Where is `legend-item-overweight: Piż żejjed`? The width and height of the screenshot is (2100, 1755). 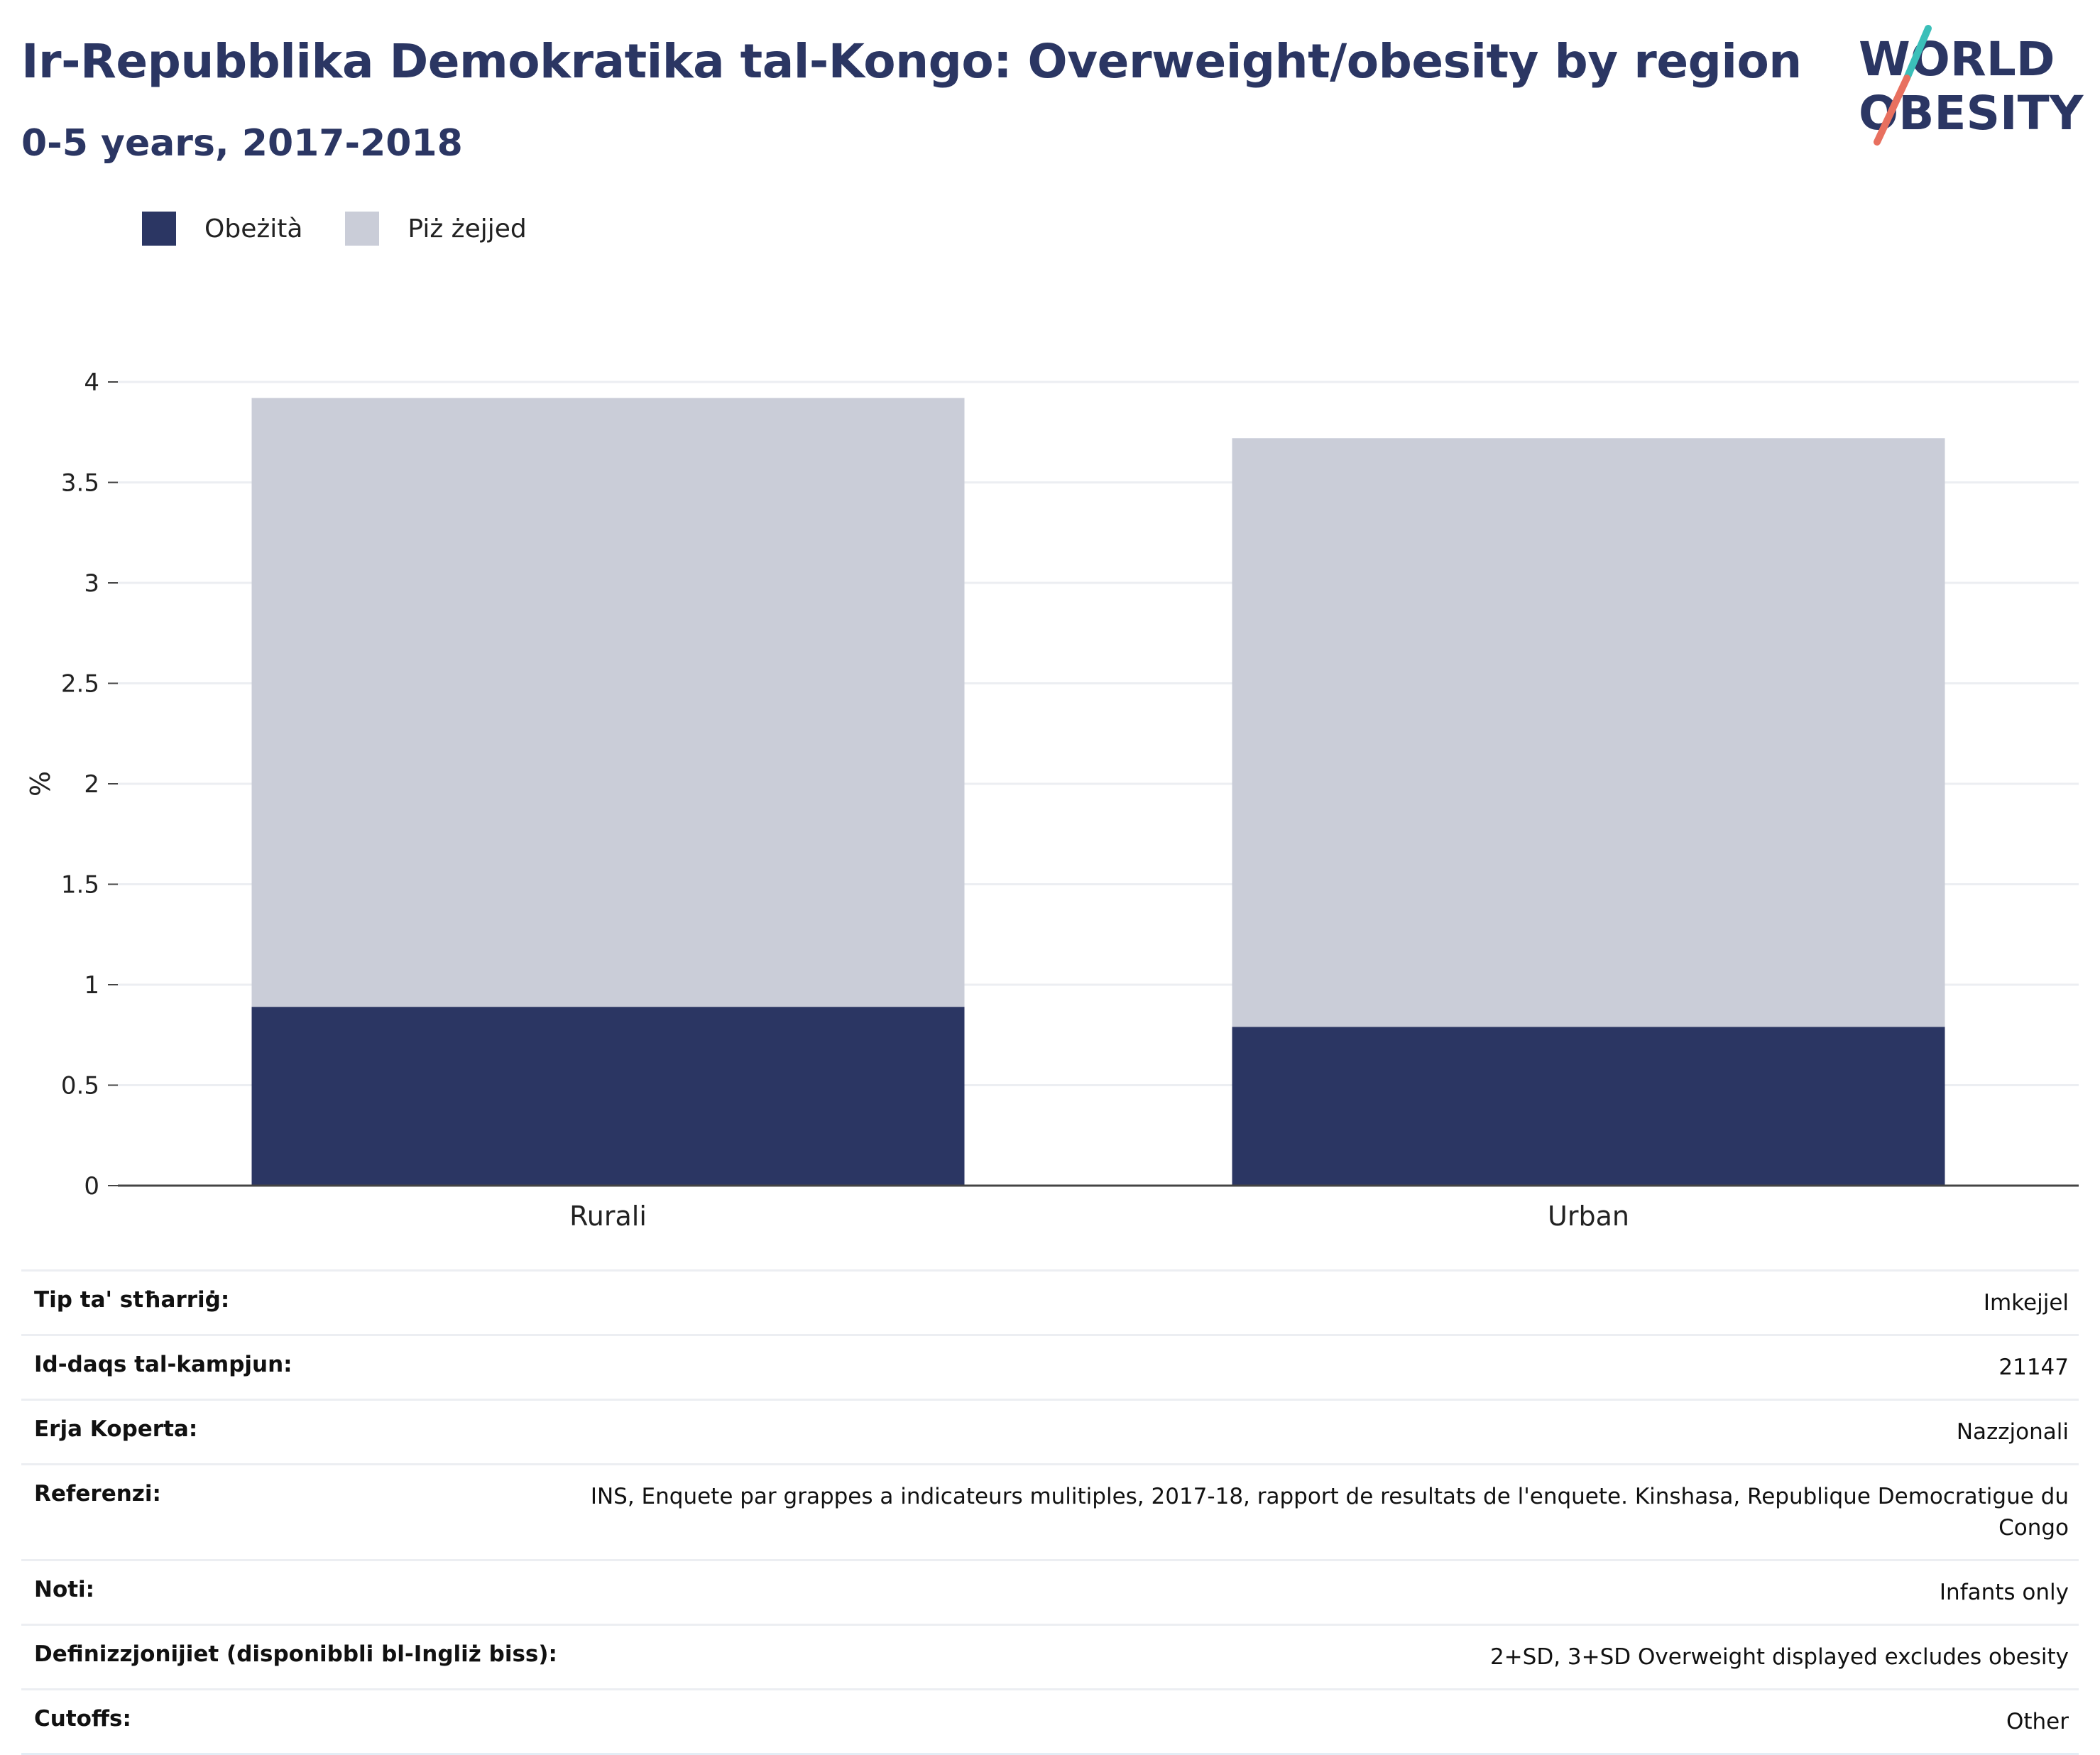 legend-item-overweight: Piż żejjed is located at coordinates (436, 229).